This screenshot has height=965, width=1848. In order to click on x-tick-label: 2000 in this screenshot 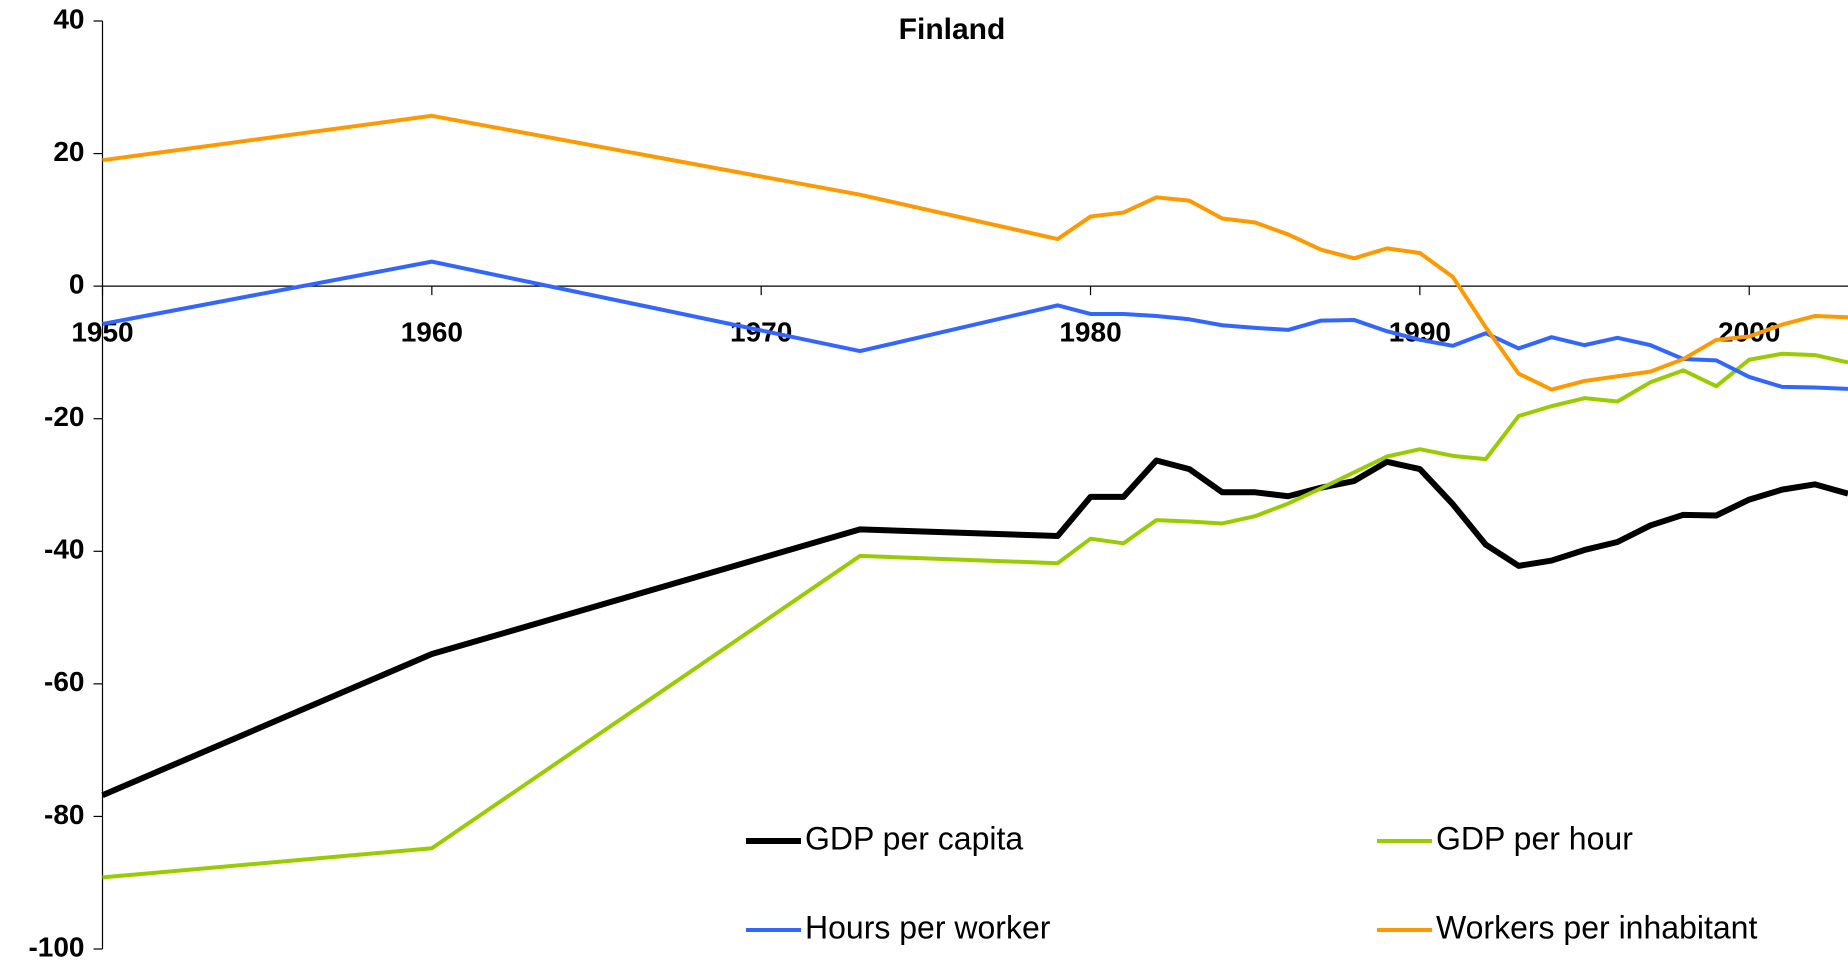, I will do `click(1749, 332)`.